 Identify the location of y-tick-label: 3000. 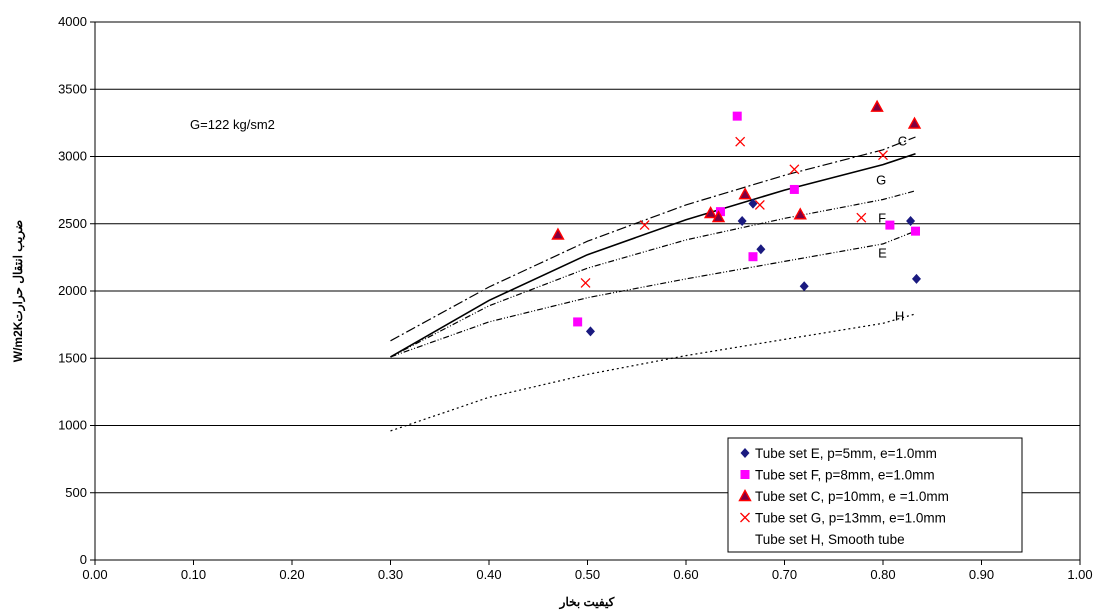
(72, 156).